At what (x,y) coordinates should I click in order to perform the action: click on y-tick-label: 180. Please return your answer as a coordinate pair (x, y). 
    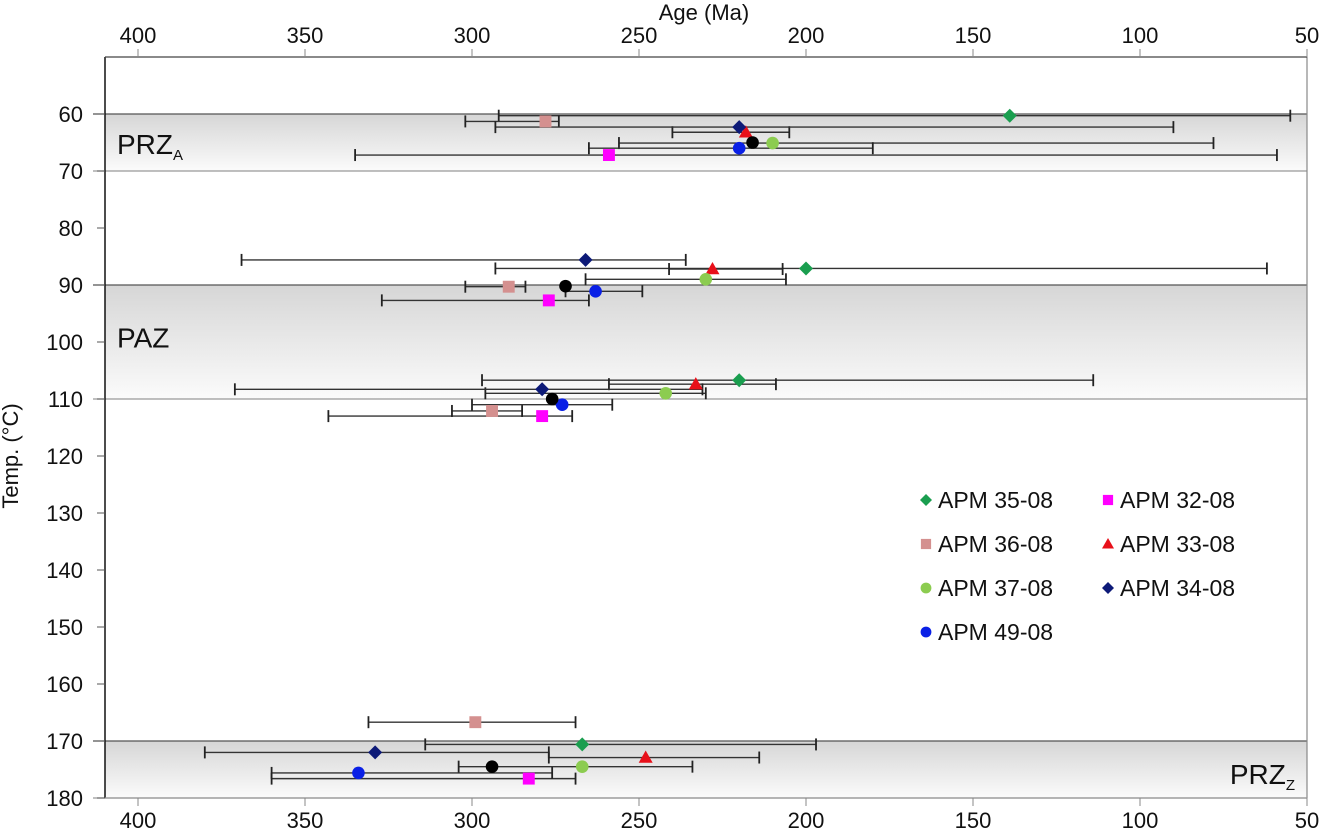
    Looking at the image, I should click on (64, 798).